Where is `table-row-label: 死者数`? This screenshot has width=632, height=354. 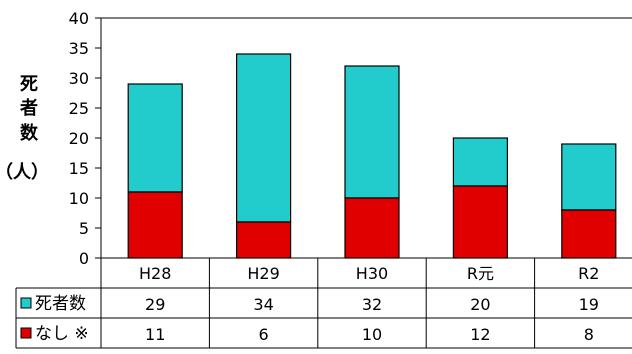
table-row-label: 死者数 is located at coordinates (60, 304).